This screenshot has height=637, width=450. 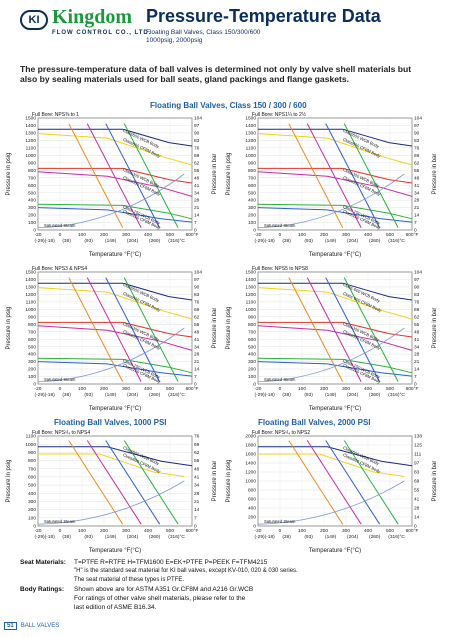 What do you see at coordinates (263, 16) in the screenshot?
I see `page-title: Pressure-Temperature Data` at bounding box center [263, 16].